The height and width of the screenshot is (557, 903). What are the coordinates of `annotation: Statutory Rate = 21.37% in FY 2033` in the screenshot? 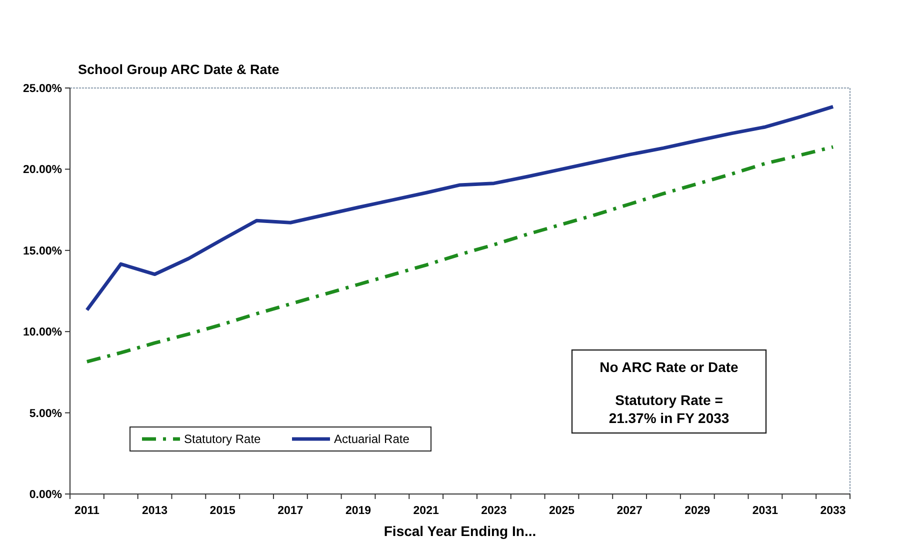 It's located at (669, 409).